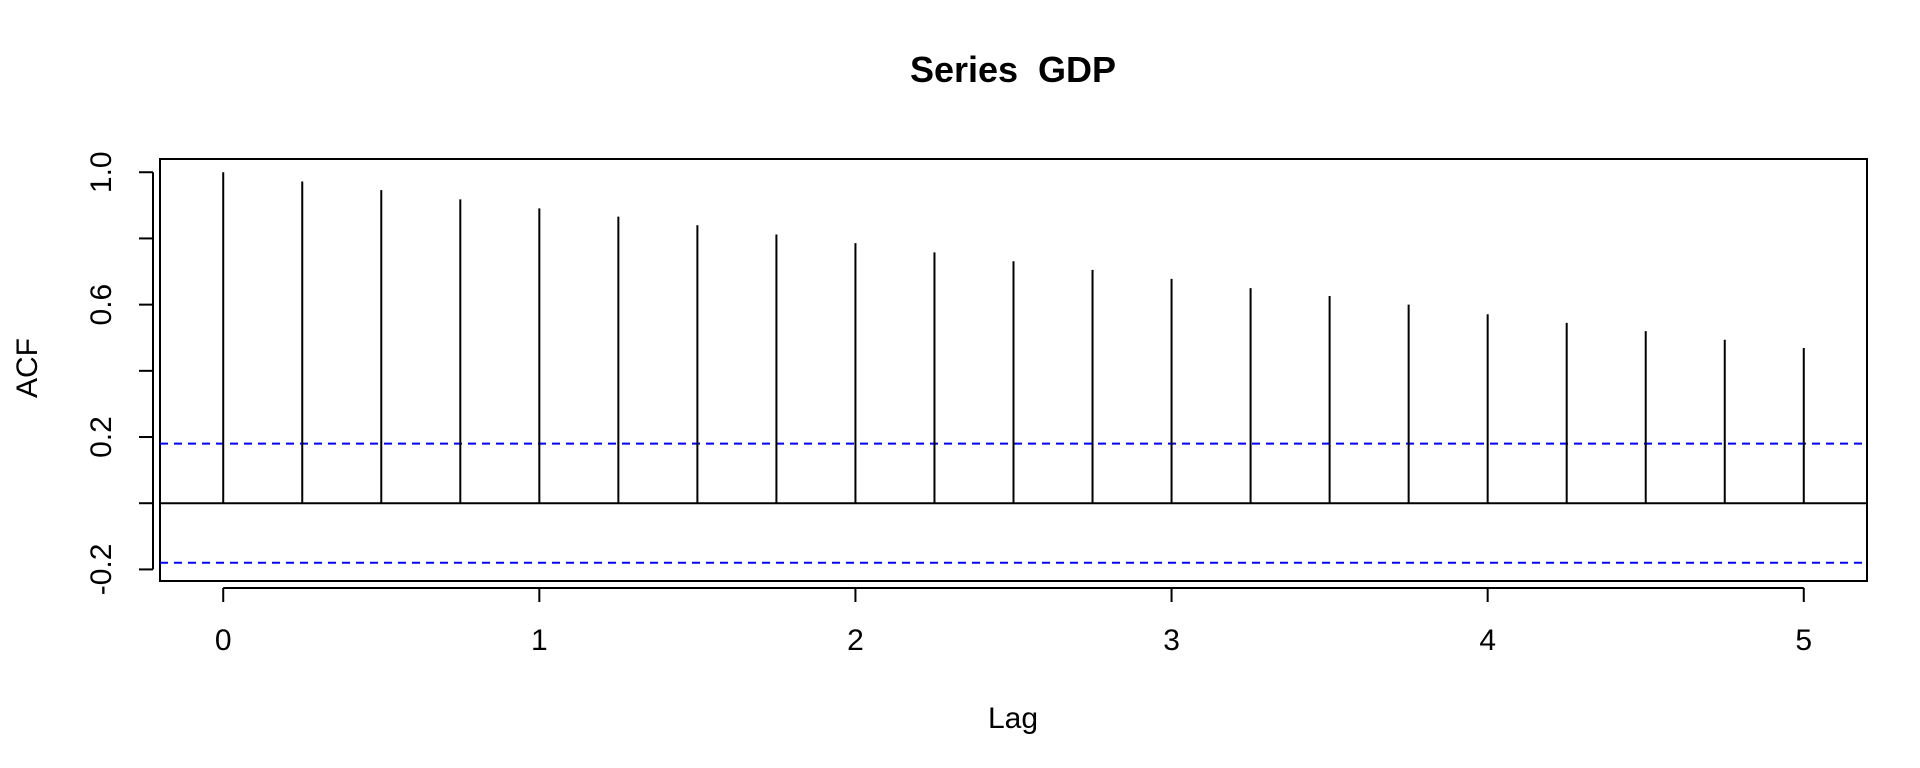 The image size is (1920, 768). I want to click on x-tick-label-1: 1, so click(539, 640).